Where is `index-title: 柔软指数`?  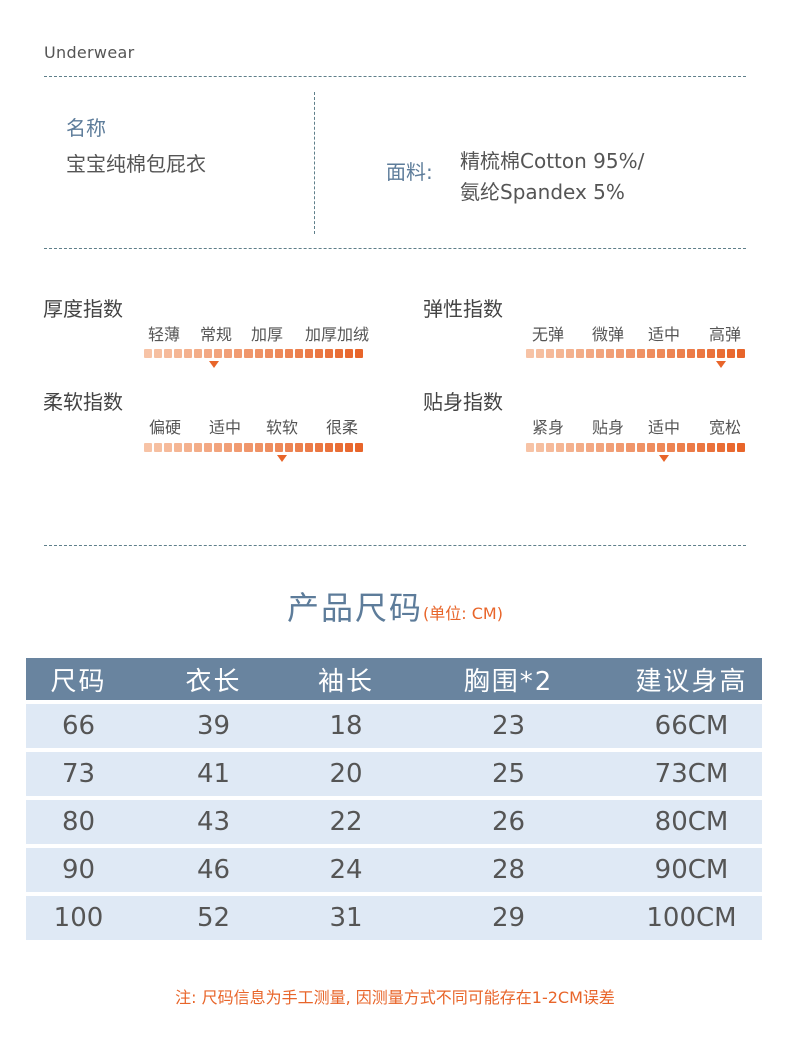
index-title: 柔软指数 is located at coordinates (83, 402).